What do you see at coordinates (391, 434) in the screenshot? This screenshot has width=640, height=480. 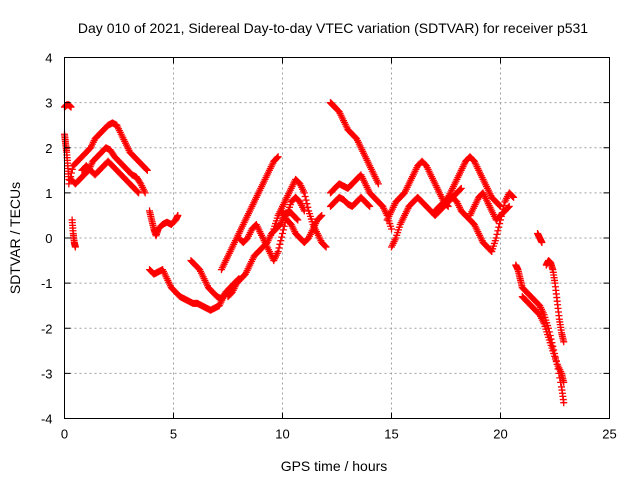 I see `x-tick-label: 15` at bounding box center [391, 434].